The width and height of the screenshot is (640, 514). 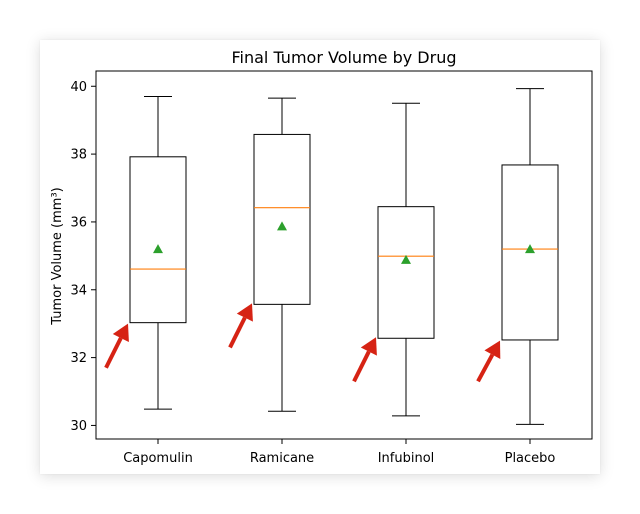 I want to click on annotation-arrow-head-infubinol, so click(x=368, y=346).